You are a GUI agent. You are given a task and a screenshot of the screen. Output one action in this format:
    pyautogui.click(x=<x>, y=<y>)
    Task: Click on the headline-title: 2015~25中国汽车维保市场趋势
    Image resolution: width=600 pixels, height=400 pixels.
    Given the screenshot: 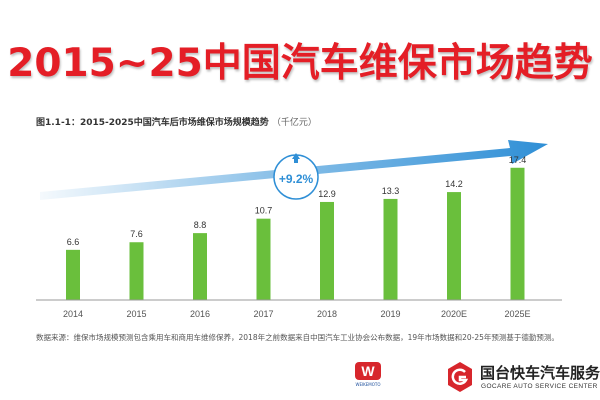 What is the action you would take?
    pyautogui.click(x=300, y=63)
    